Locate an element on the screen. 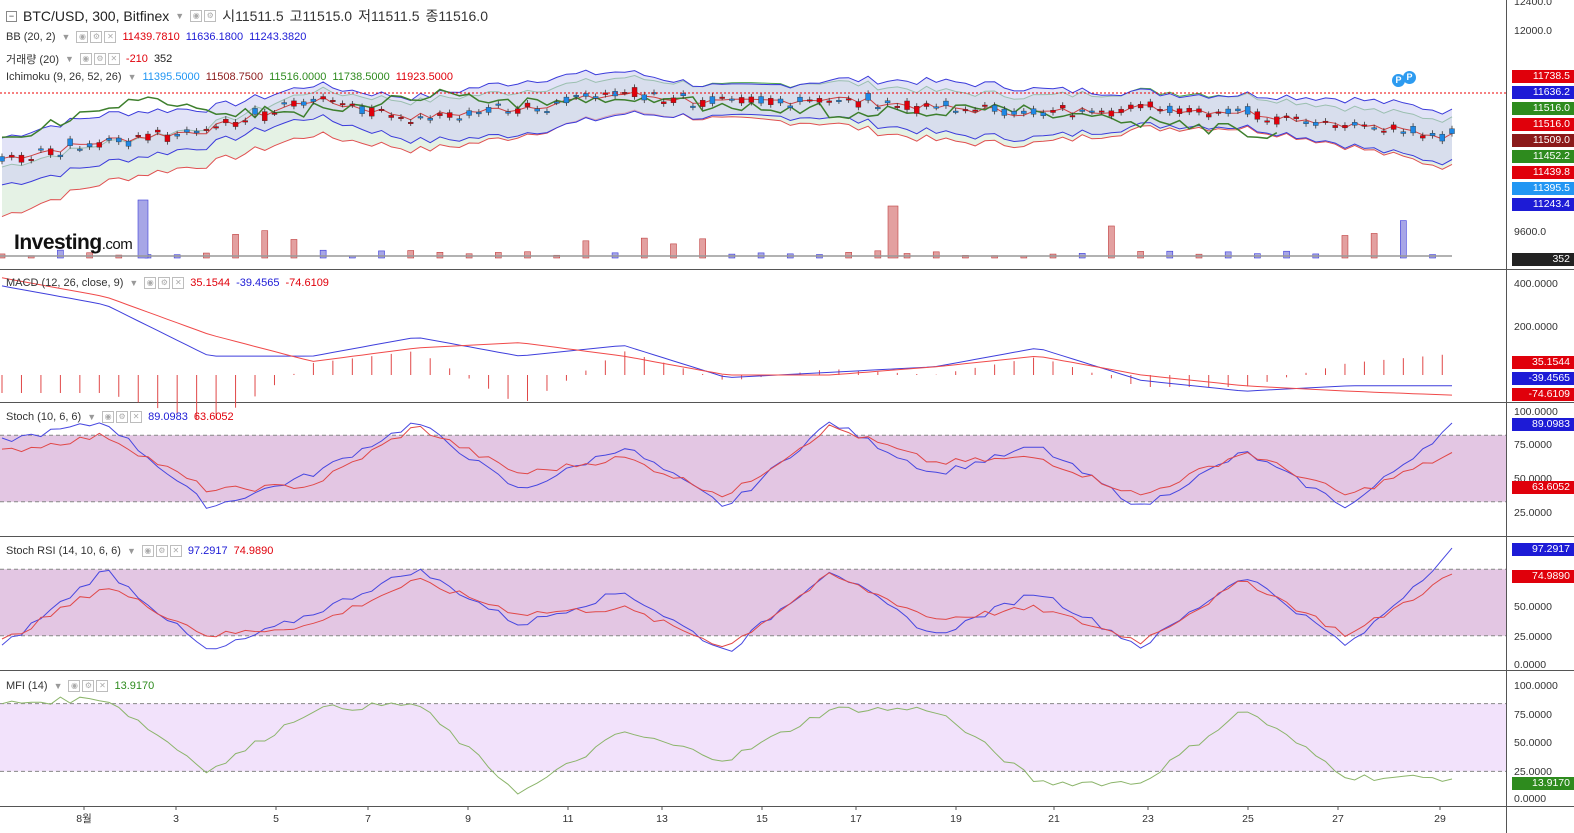 The image size is (1574, 833). stochrsi-label: Stoch RSI (14, 10, 6, 6) is located at coordinates (63, 551).